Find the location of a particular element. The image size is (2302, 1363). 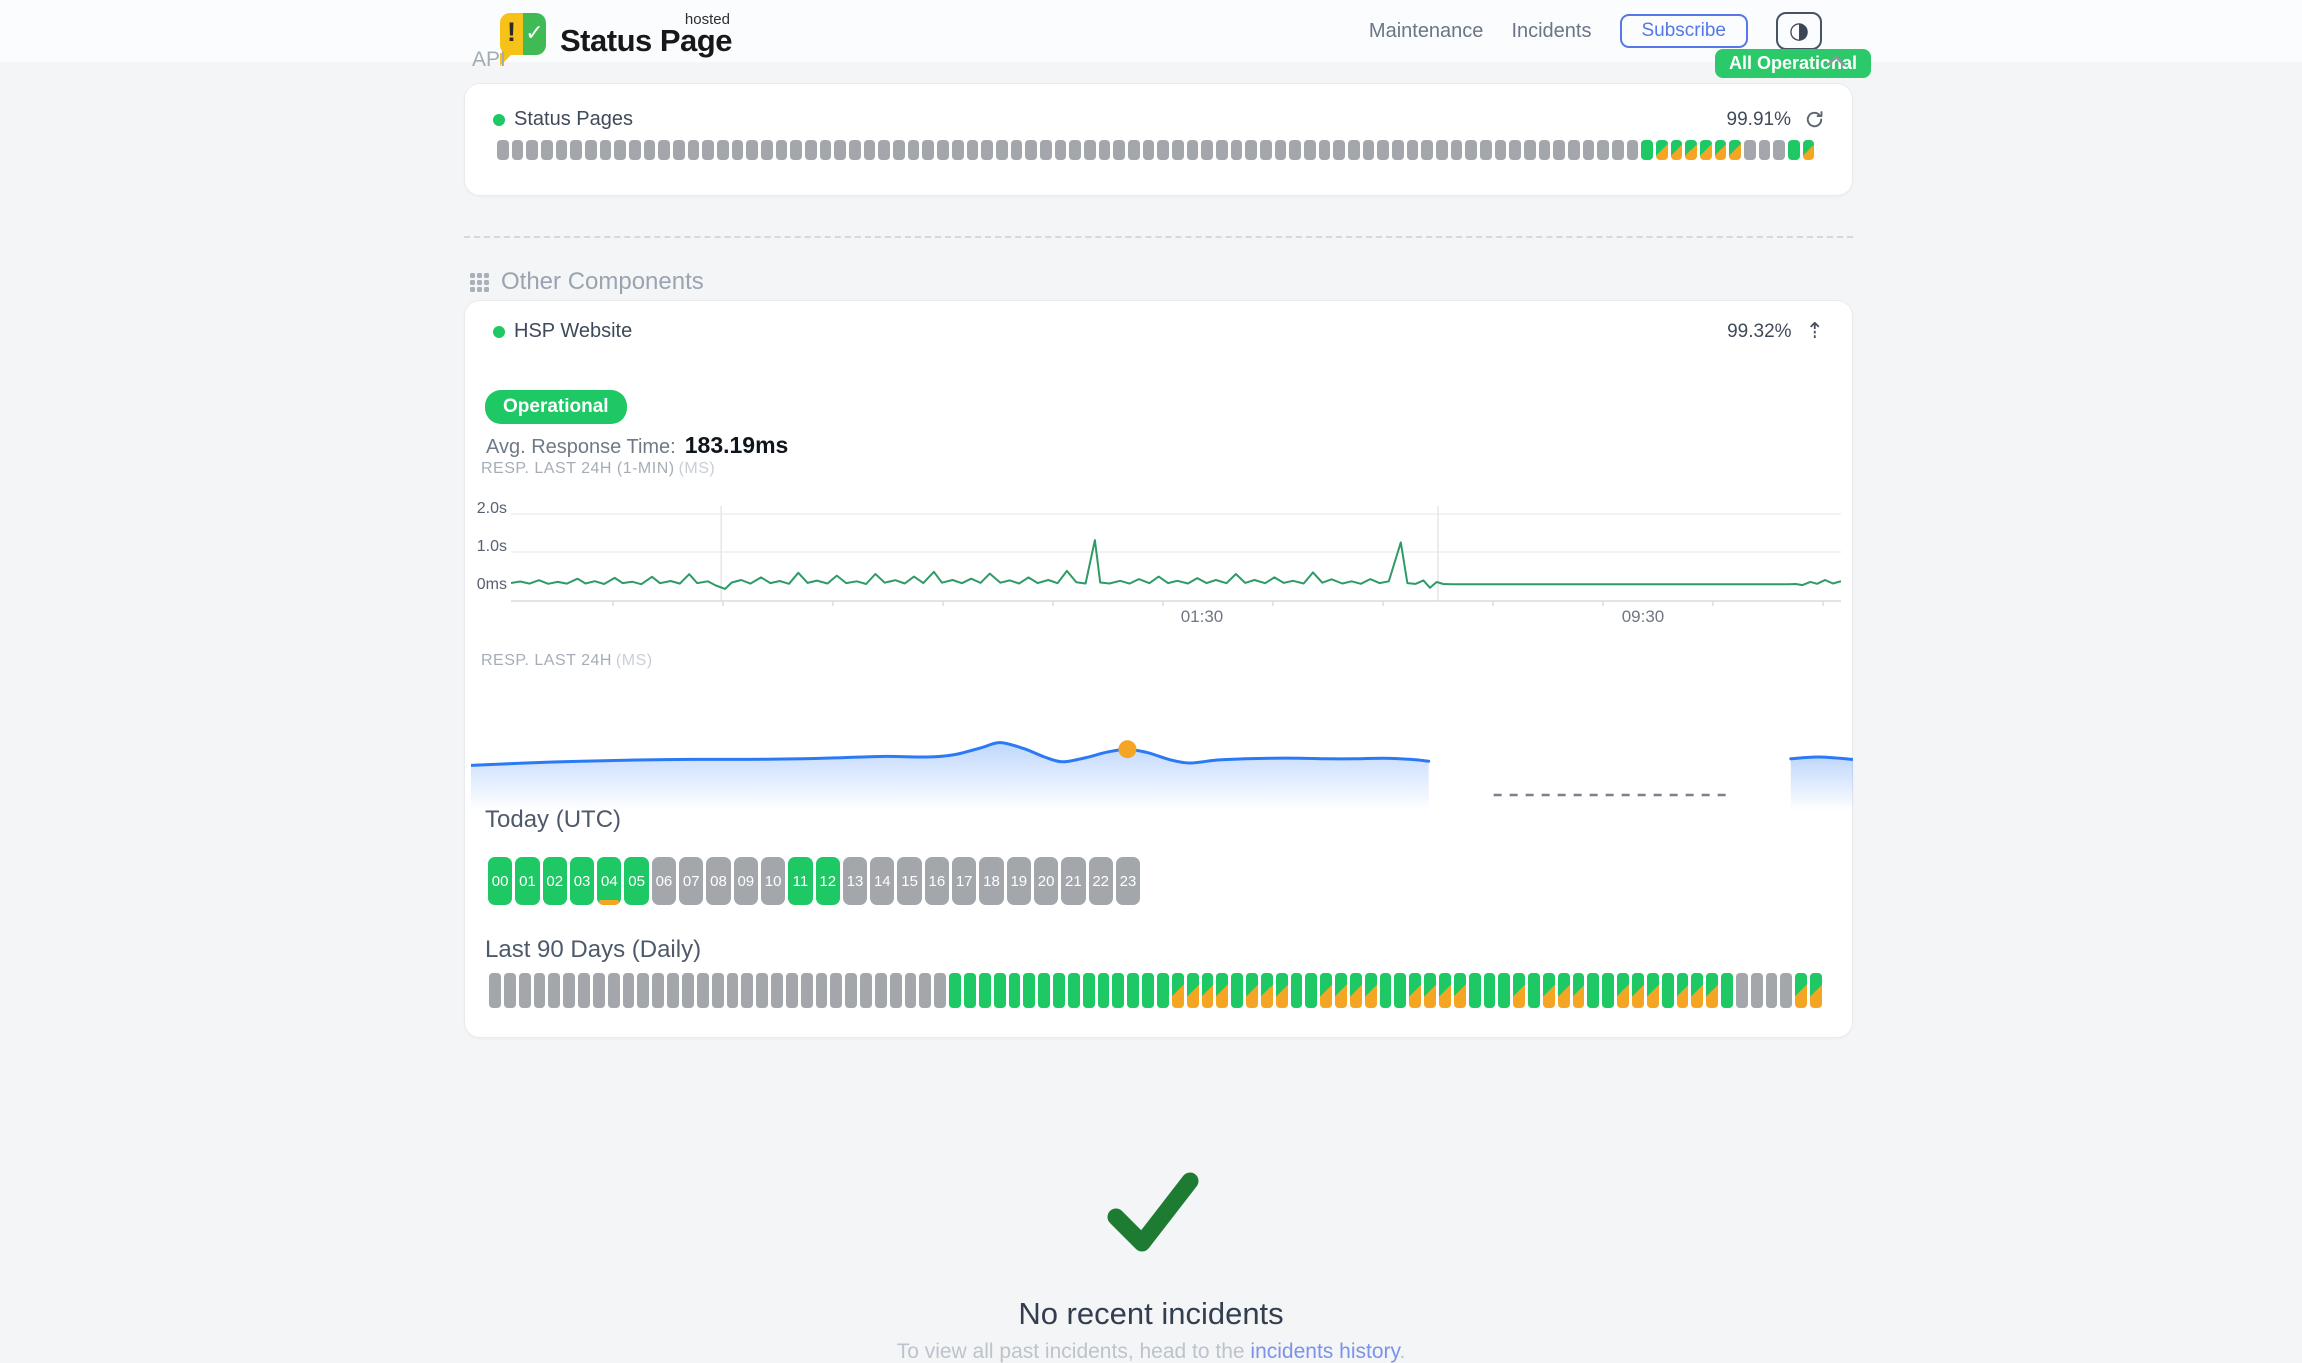

nav-incidents: Incidents is located at coordinates (1551, 30).